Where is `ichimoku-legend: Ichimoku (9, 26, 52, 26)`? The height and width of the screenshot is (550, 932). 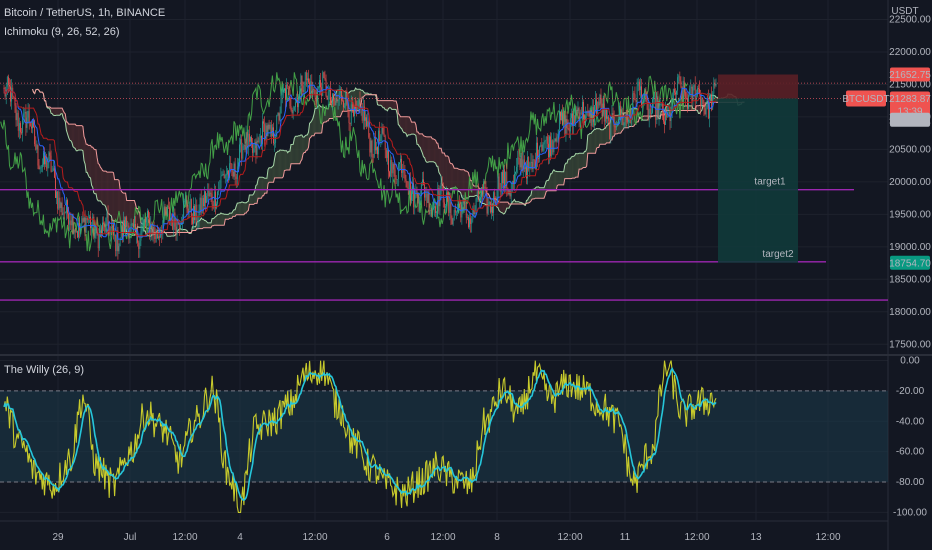
ichimoku-legend: Ichimoku (9, 26, 52, 26) is located at coordinates (62, 32).